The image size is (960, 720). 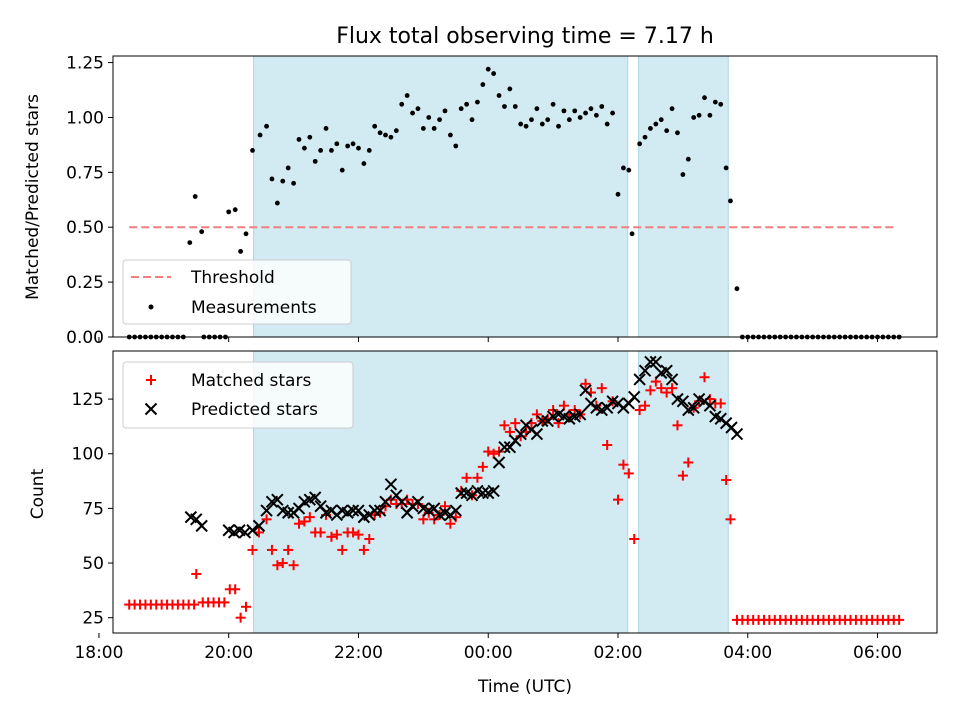 What do you see at coordinates (237, 292) in the screenshot?
I see `top-legend: Threshold Measurements` at bounding box center [237, 292].